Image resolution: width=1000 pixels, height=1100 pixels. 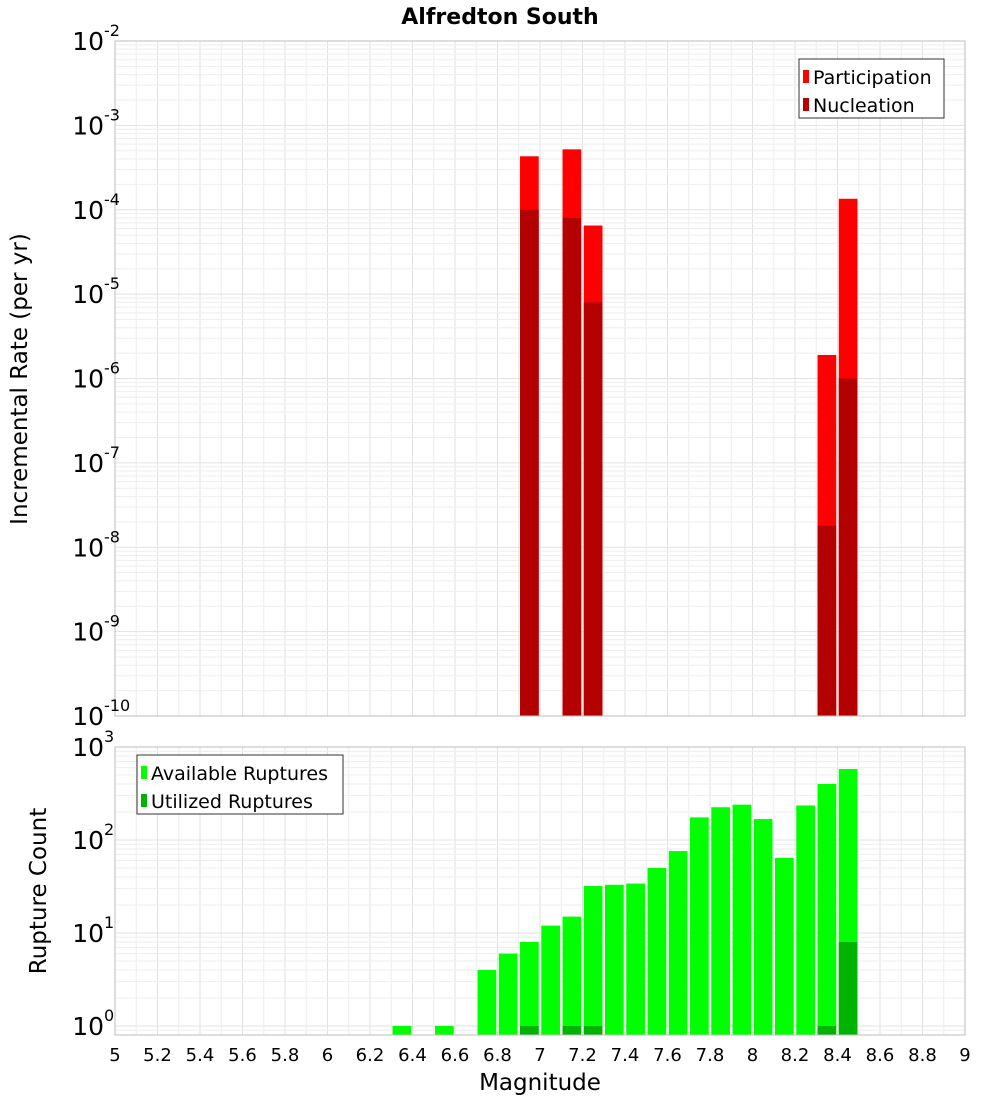 What do you see at coordinates (667, 1055) in the screenshot?
I see `x-tick-label: 7.6` at bounding box center [667, 1055].